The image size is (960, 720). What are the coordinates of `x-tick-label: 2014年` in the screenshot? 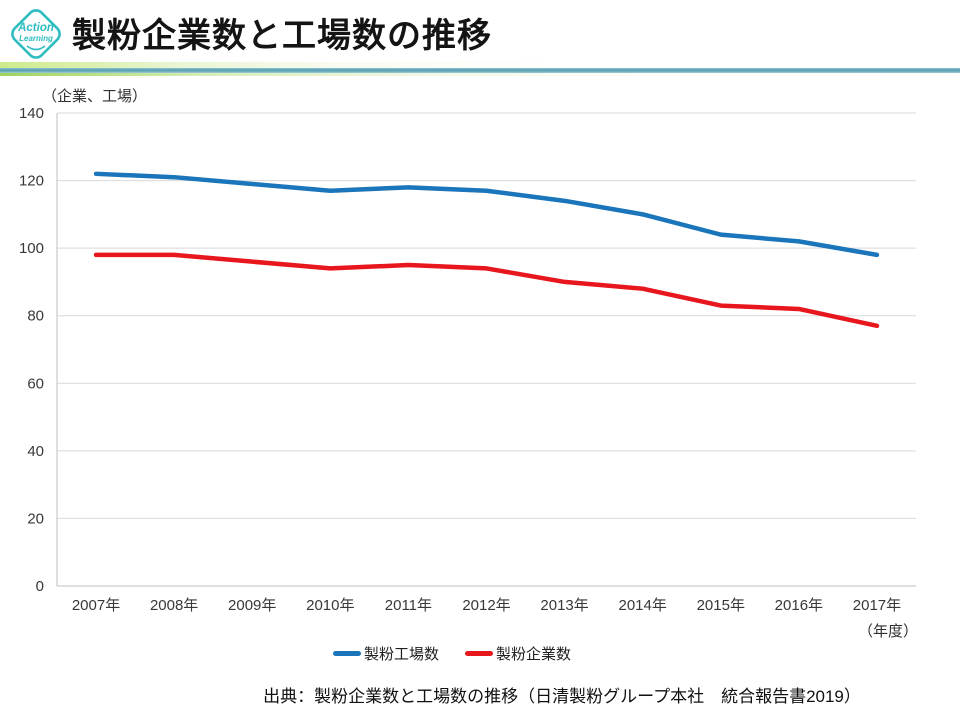 It's located at (642, 605).